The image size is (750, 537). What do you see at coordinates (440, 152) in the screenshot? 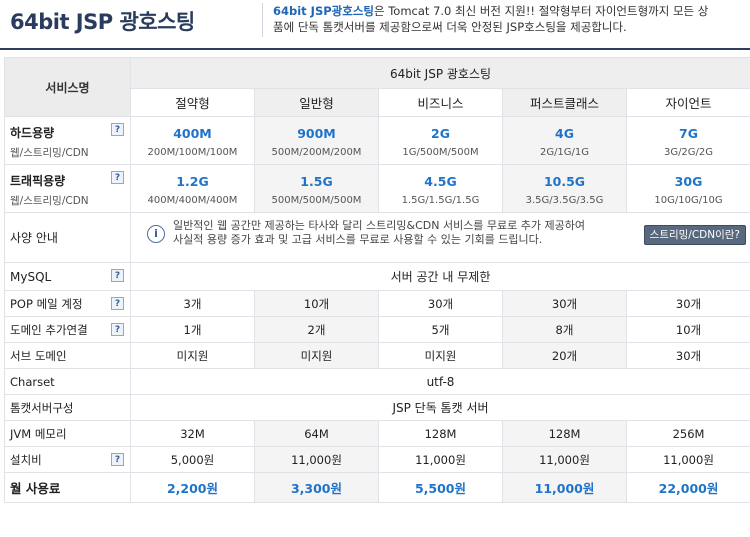
I see `disk-detail: 1G/500M/500M` at bounding box center [440, 152].